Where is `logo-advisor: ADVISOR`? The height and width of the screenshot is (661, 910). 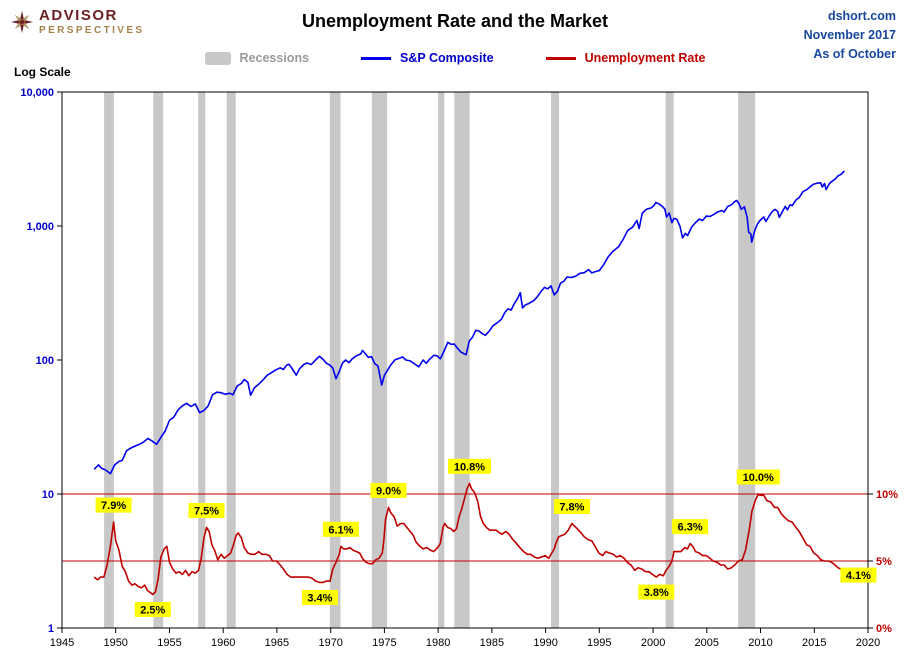
logo-advisor: ADVISOR is located at coordinates (78, 15).